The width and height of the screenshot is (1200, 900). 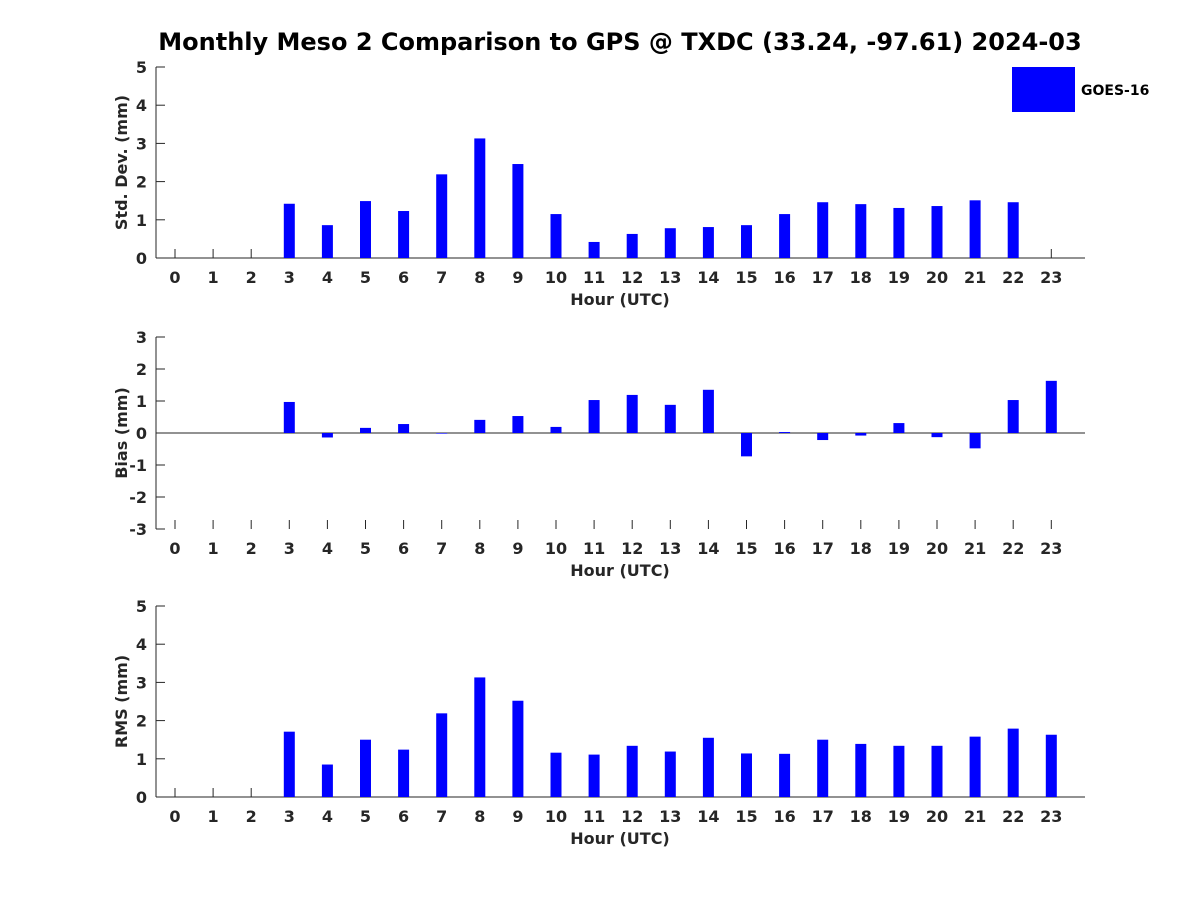 I want to click on std-dev-x-tick-label: 15, so click(x=746, y=277).